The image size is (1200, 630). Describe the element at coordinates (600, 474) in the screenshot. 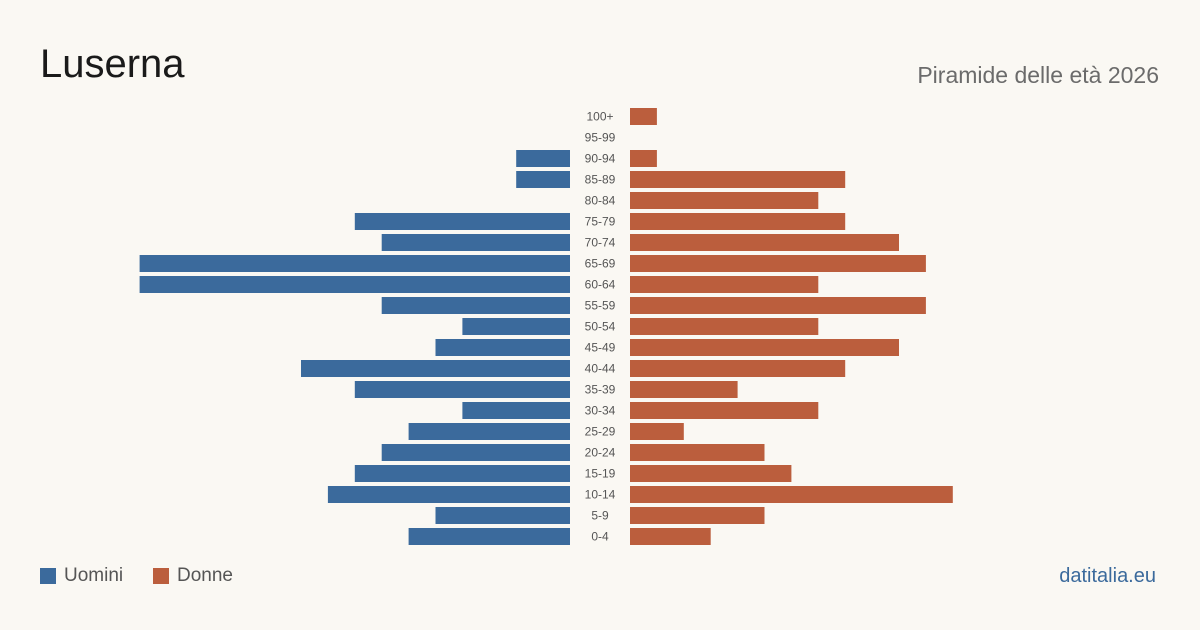

I see `age-label-15-19: 15-19` at that location.